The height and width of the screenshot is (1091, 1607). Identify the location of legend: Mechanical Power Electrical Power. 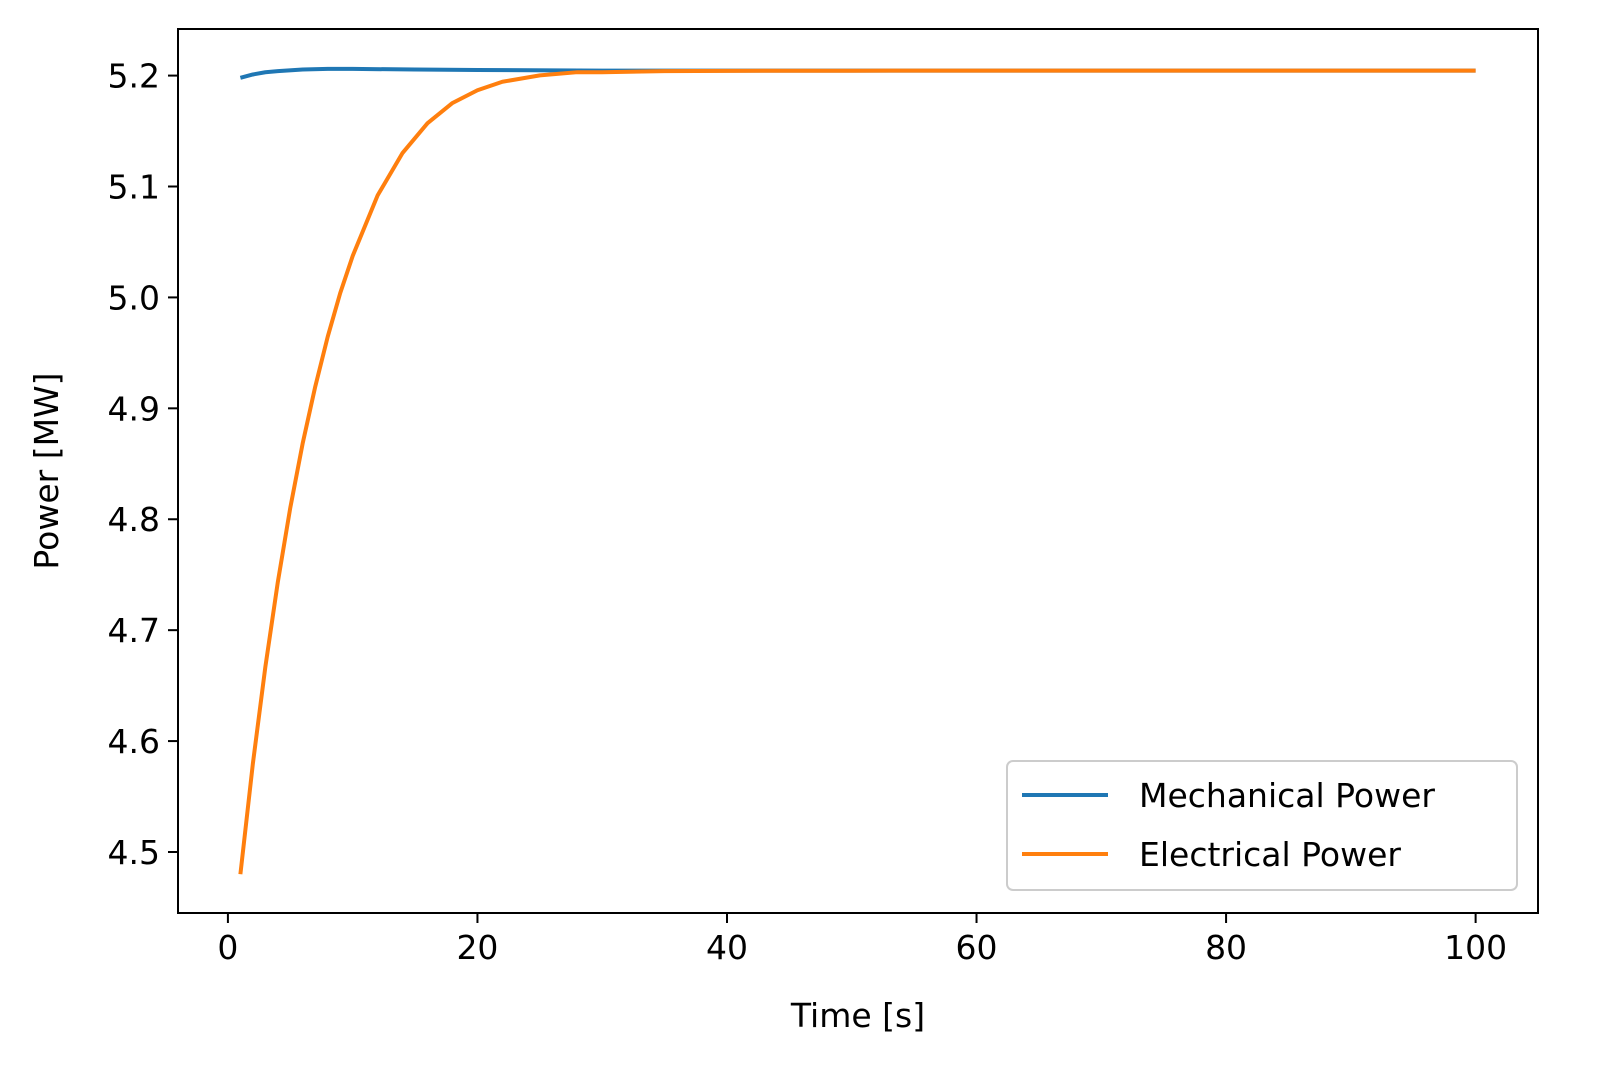
(1262, 825).